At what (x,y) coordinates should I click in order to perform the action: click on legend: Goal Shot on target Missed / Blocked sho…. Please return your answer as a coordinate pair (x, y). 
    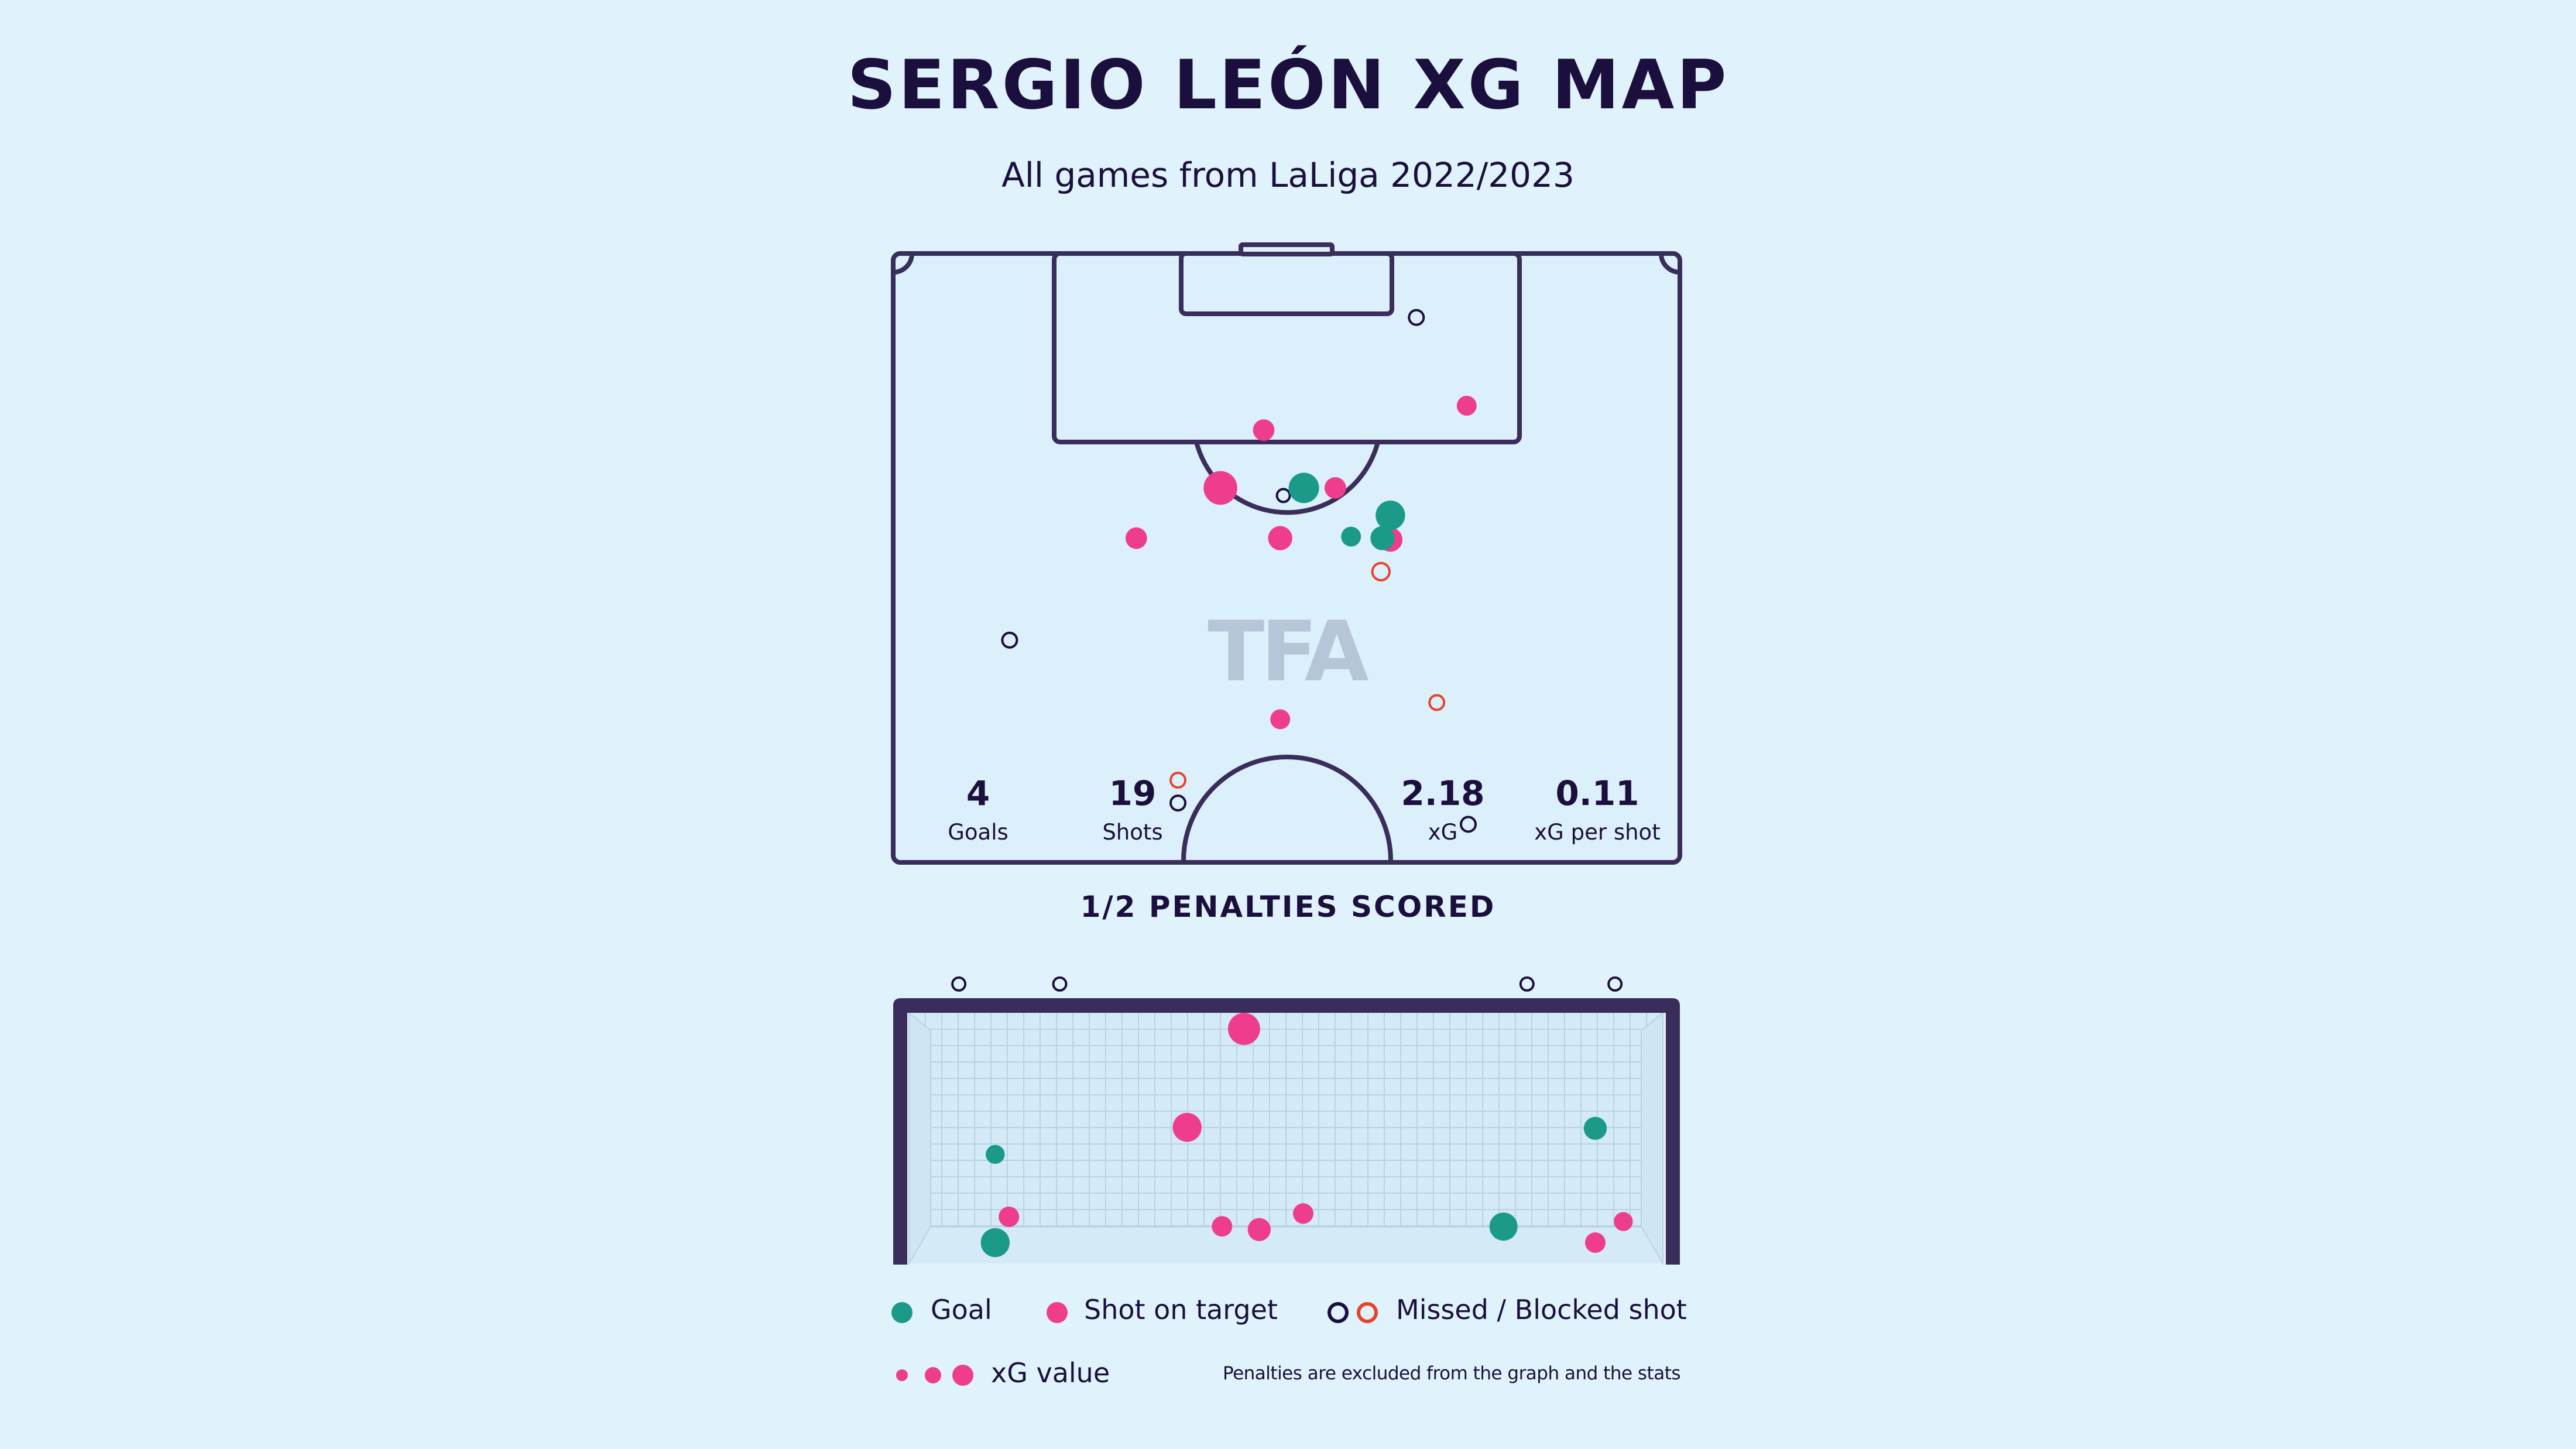
    Looking at the image, I should click on (1289, 1341).